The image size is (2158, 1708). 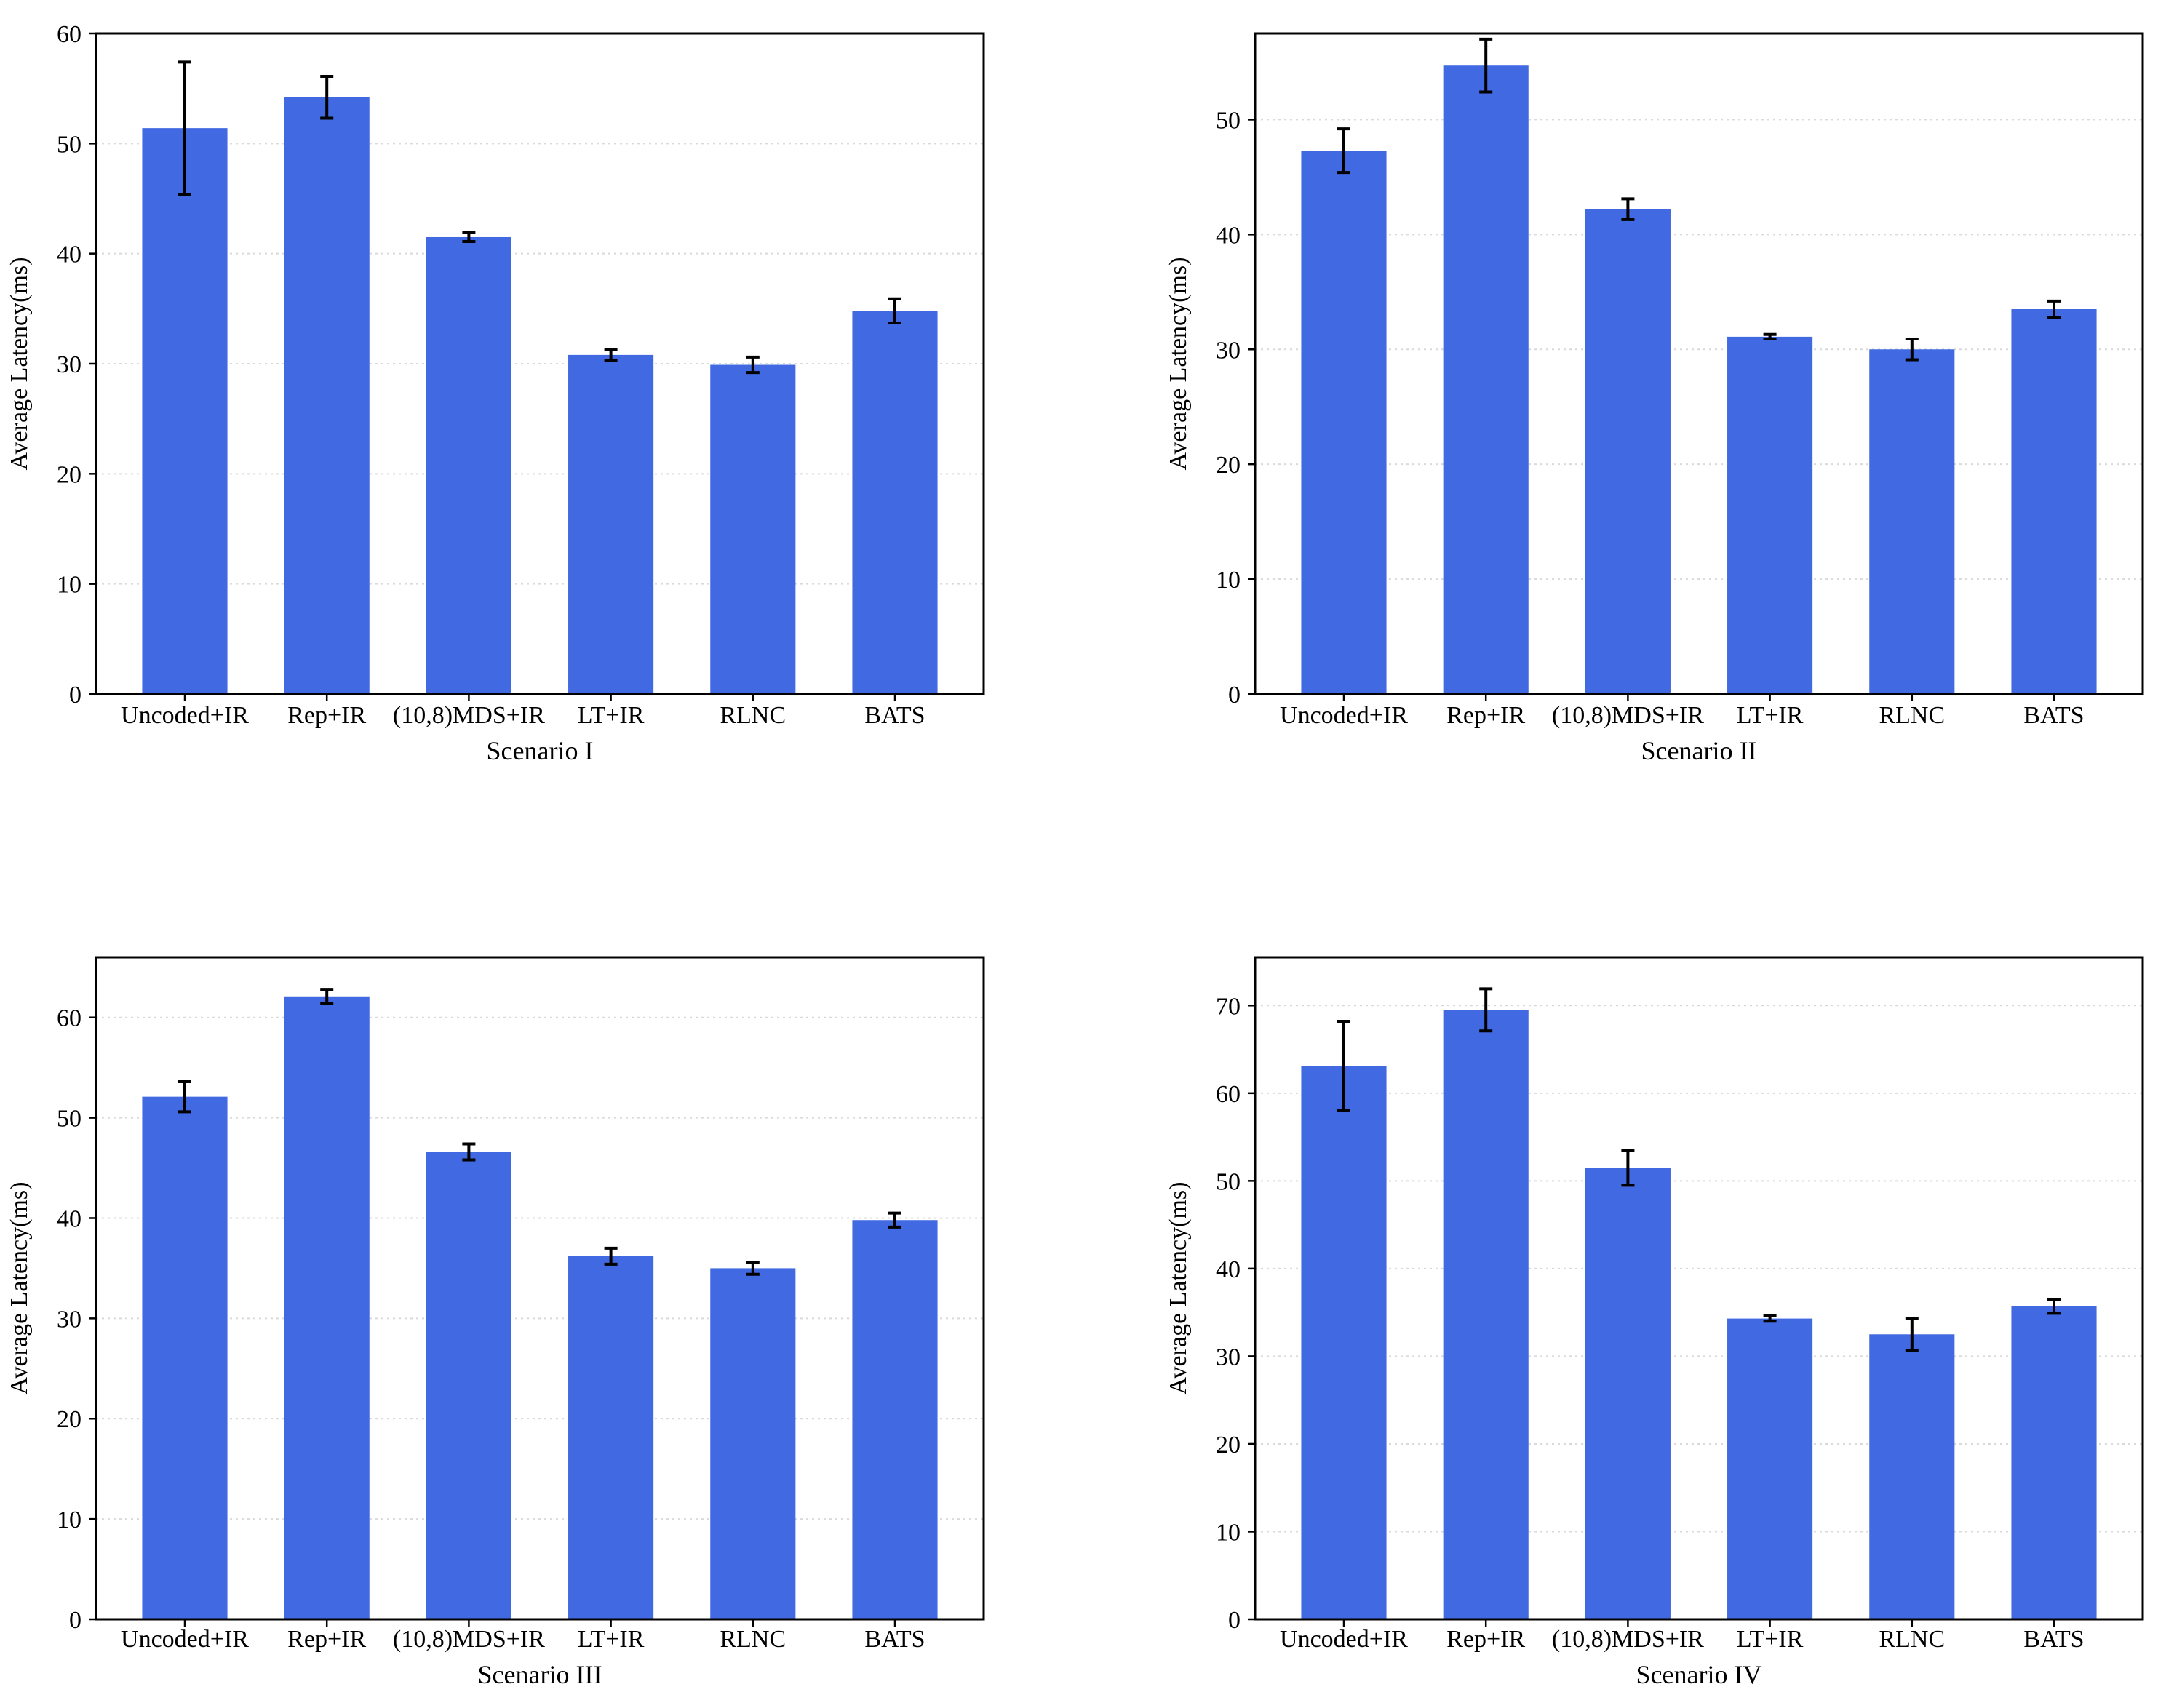 I want to click on x-axis-label: Scenario I, so click(x=540, y=751).